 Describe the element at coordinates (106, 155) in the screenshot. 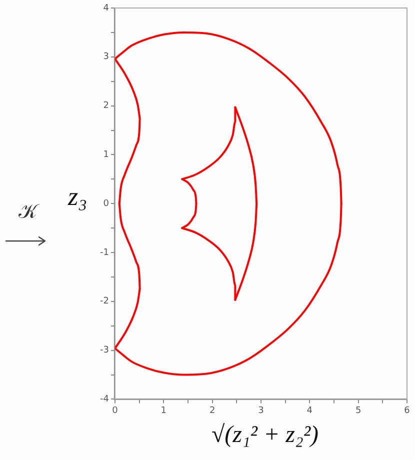

I see `y-tick-label: 1` at that location.